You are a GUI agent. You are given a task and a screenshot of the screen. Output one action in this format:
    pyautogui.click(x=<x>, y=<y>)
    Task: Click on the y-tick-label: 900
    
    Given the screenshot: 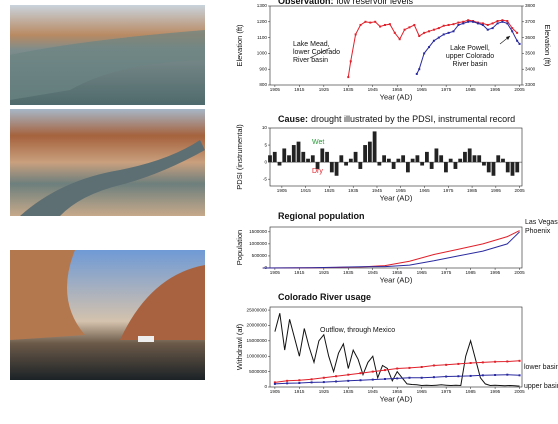 What is the action you would take?
    pyautogui.click(x=263, y=68)
    